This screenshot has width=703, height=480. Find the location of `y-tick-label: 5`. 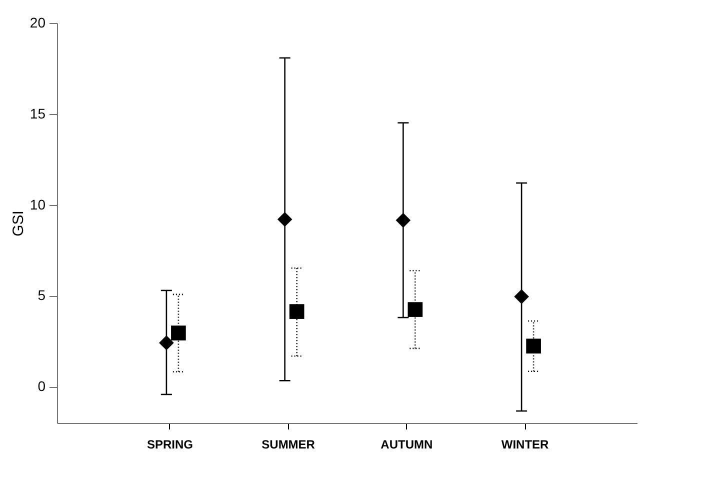

y-tick-label: 5 is located at coordinates (42, 295).